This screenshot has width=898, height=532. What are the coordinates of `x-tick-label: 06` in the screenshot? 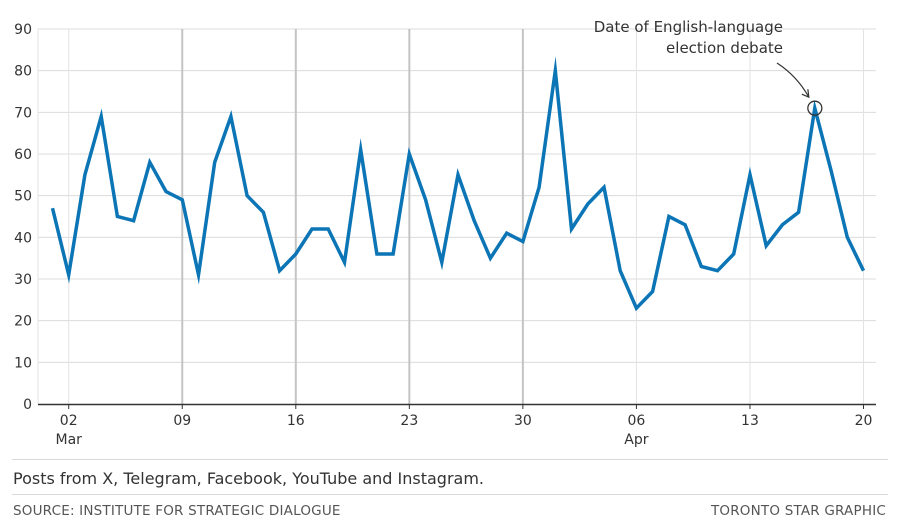 It's located at (637, 421).